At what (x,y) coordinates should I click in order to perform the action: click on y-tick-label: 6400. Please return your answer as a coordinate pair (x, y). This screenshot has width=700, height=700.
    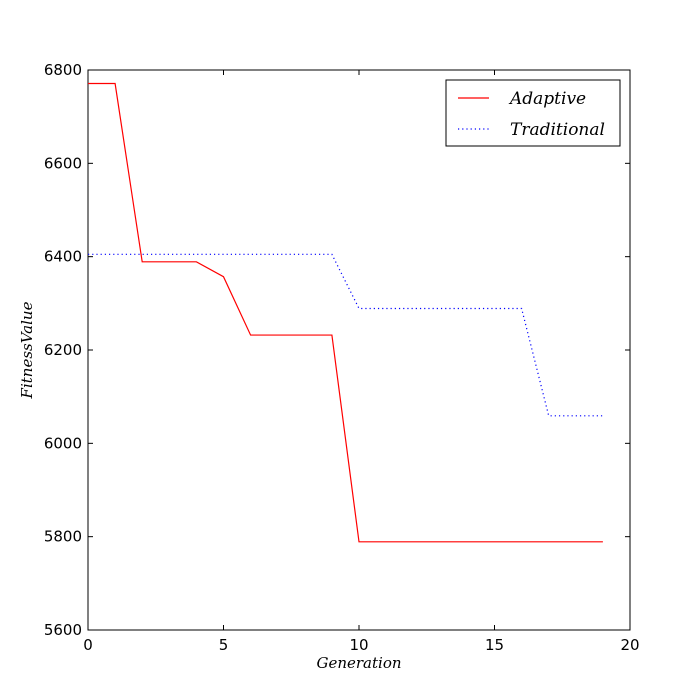
    Looking at the image, I should click on (63, 257).